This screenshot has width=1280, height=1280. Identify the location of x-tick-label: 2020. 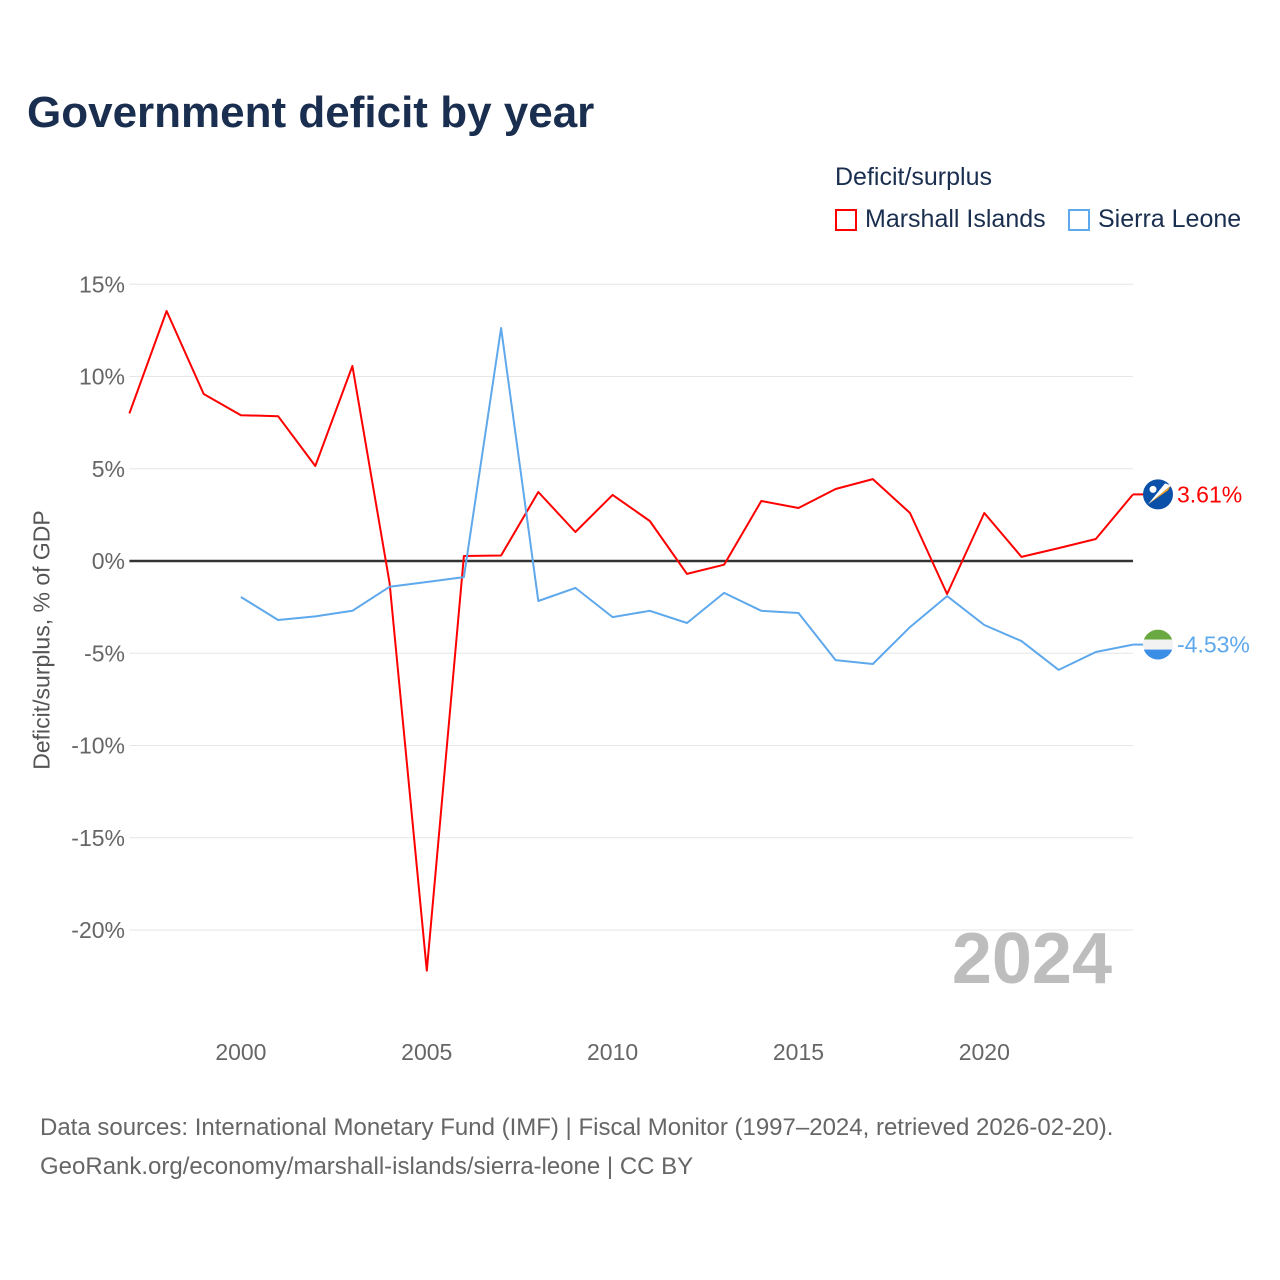
(984, 1052).